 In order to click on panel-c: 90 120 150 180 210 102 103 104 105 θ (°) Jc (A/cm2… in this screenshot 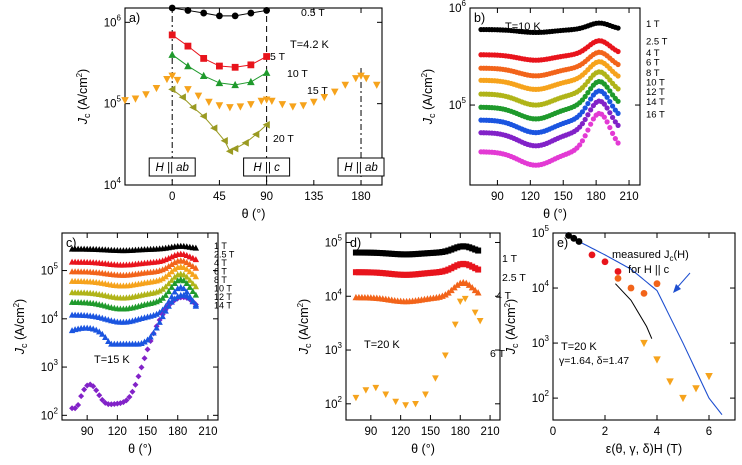, I will do `click(123, 344)`.